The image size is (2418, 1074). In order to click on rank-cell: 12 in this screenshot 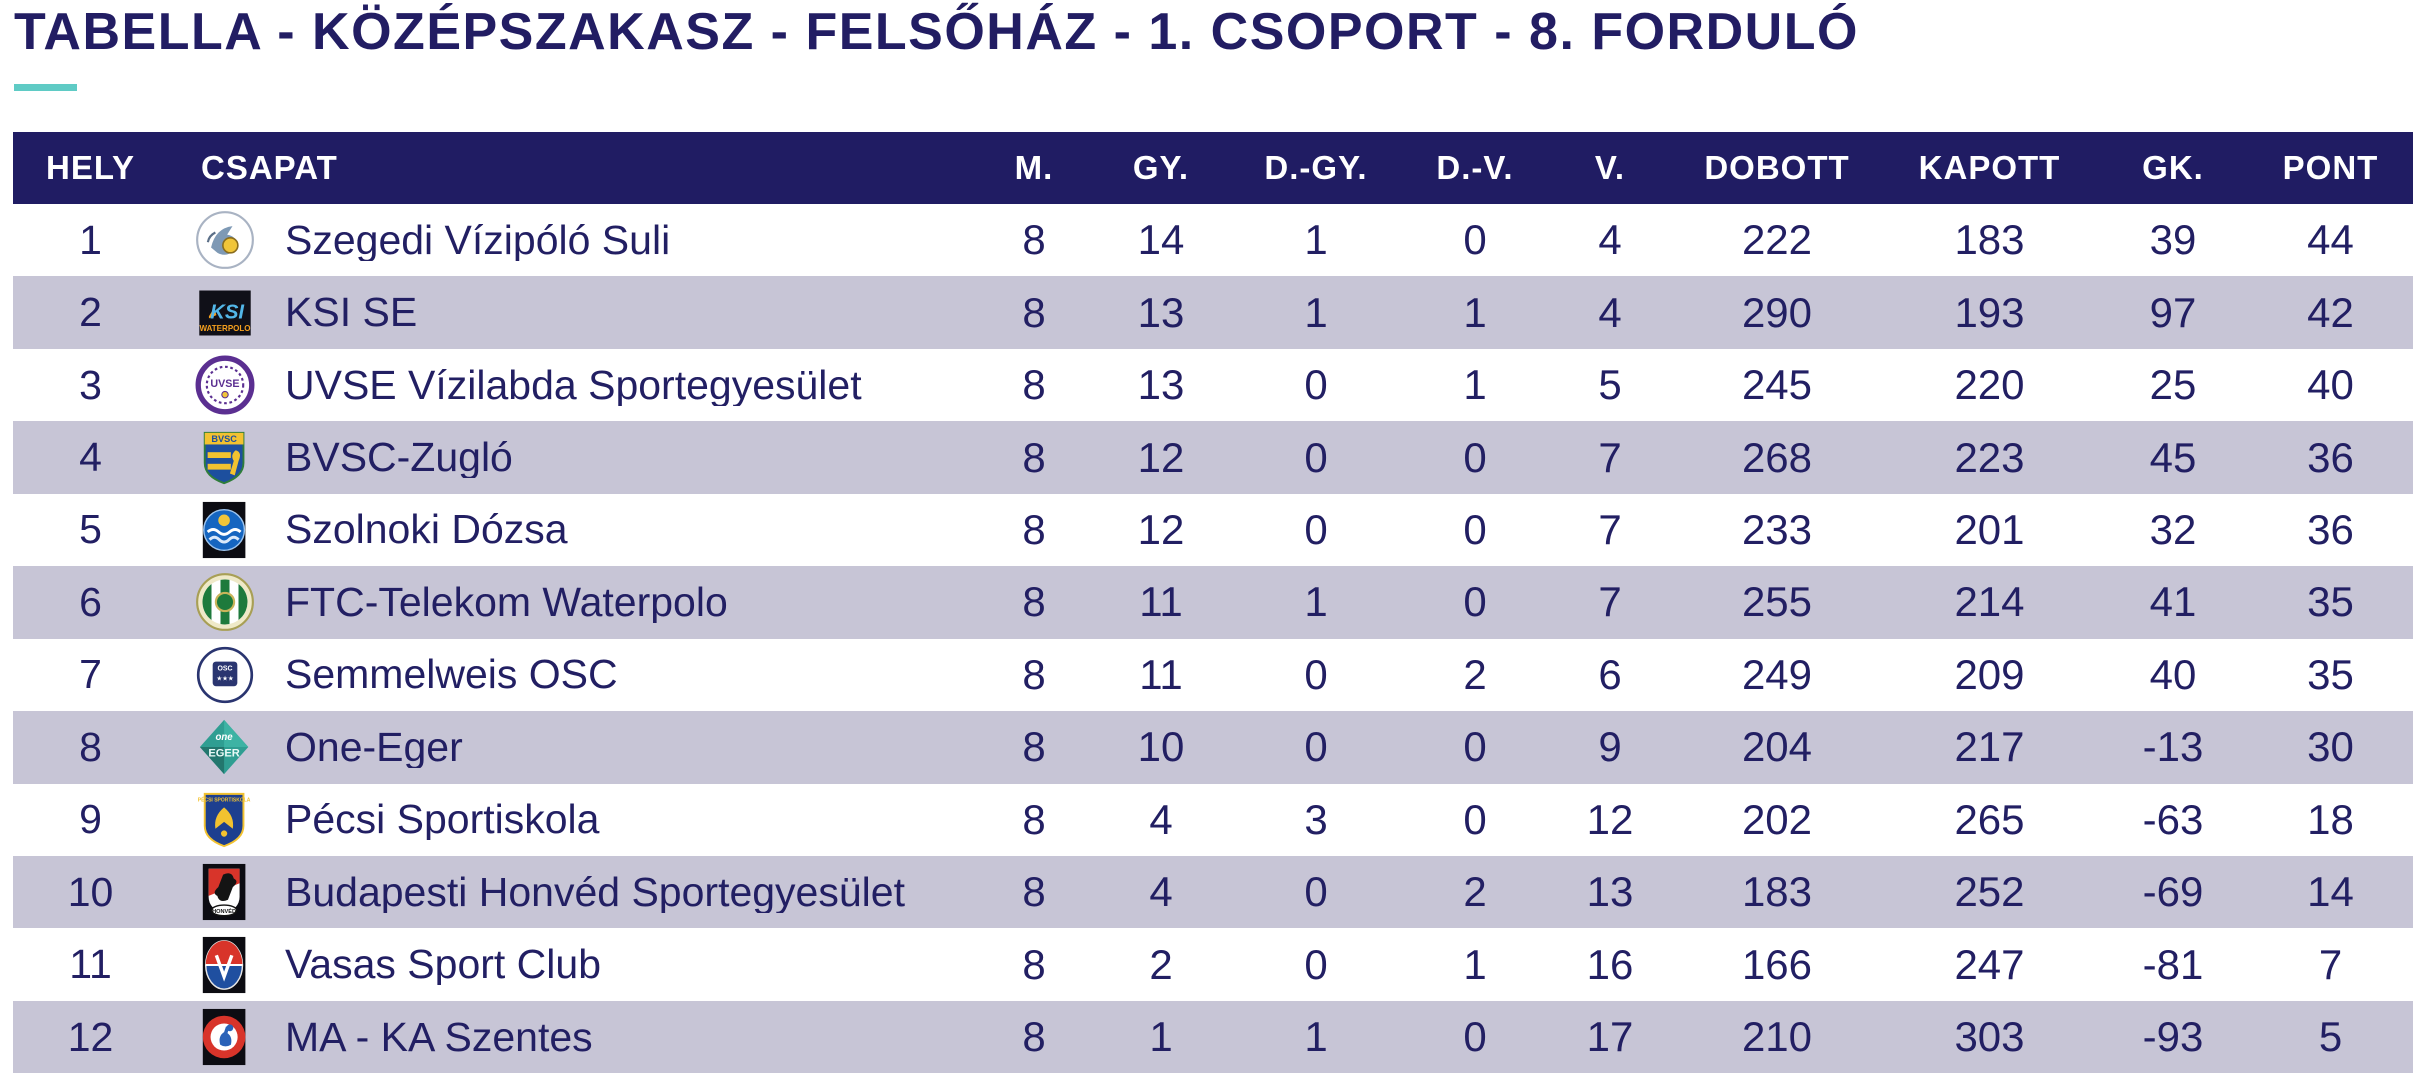, I will do `click(90, 1036)`.